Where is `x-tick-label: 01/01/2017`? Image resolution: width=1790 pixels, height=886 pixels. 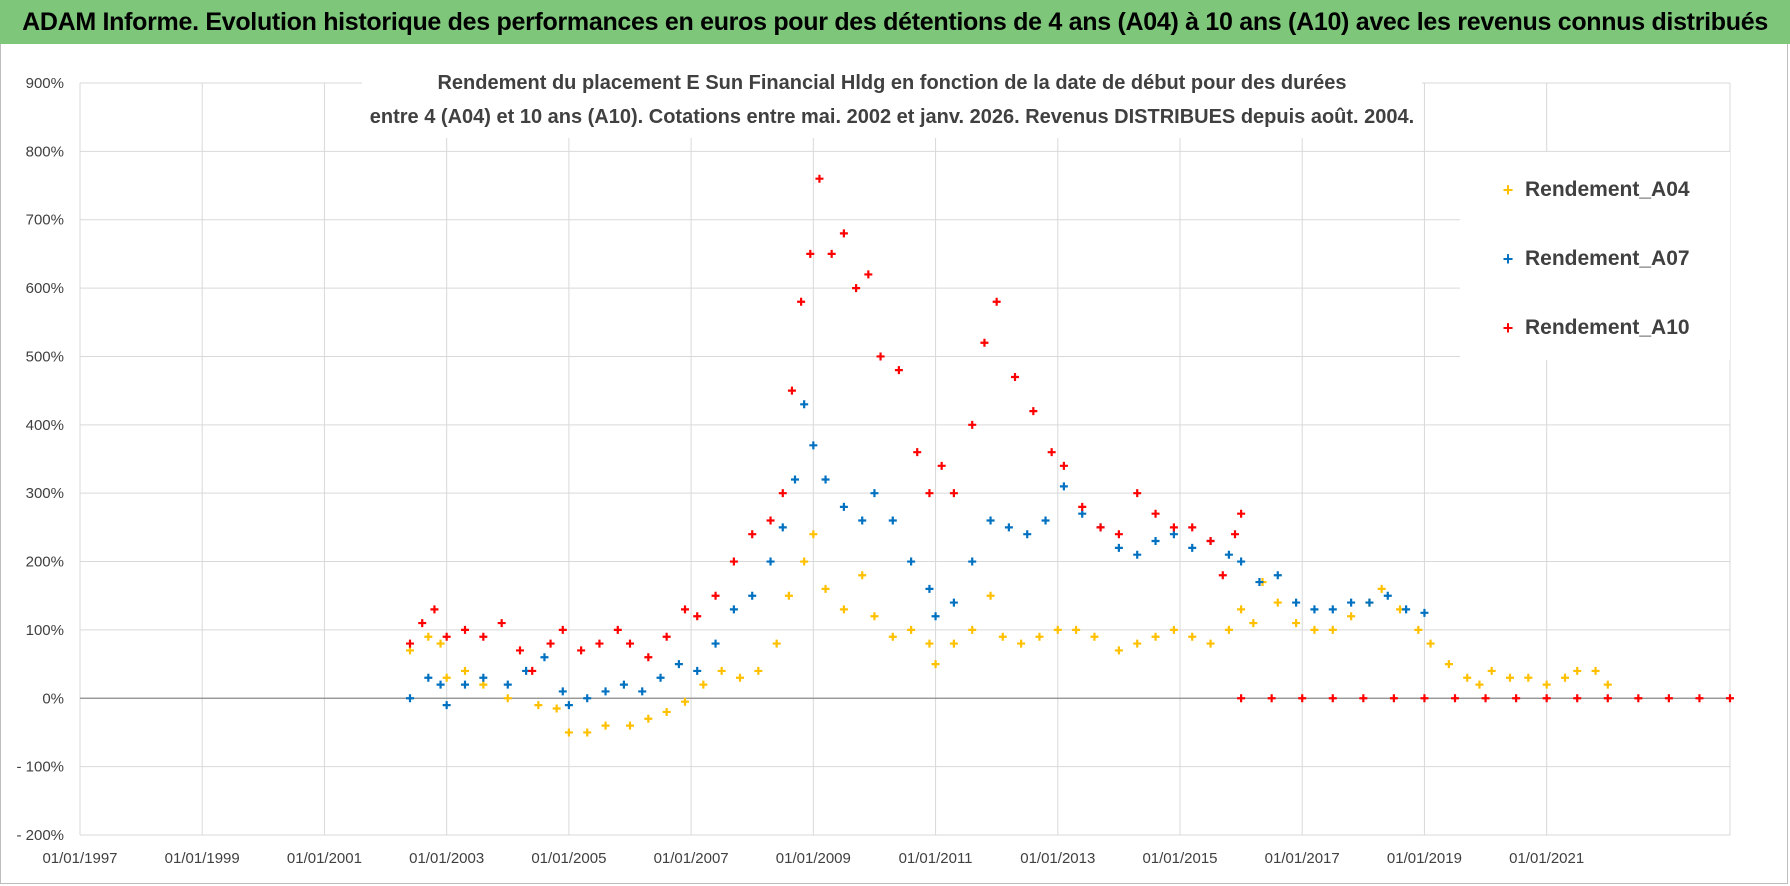 x-tick-label: 01/01/2017 is located at coordinates (1302, 858).